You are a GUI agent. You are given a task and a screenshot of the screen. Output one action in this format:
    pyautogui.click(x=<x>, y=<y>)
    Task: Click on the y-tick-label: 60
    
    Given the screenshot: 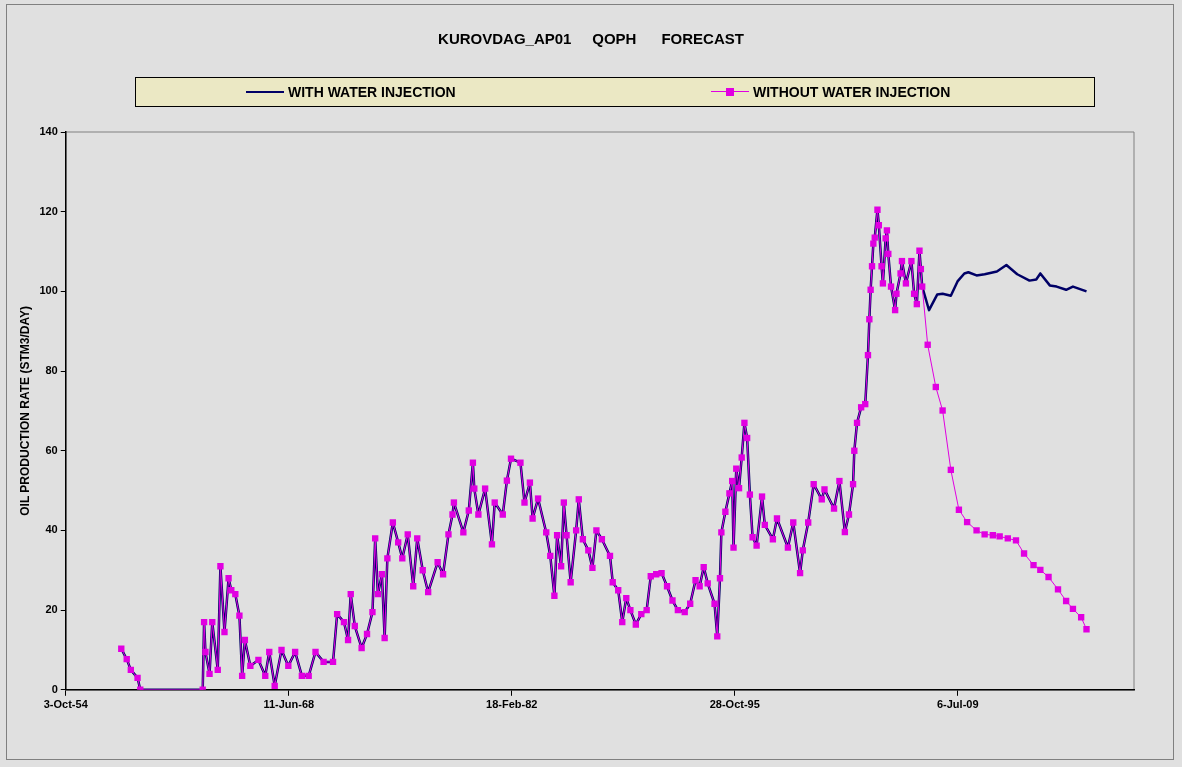 What is the action you would take?
    pyautogui.click(x=51, y=449)
    